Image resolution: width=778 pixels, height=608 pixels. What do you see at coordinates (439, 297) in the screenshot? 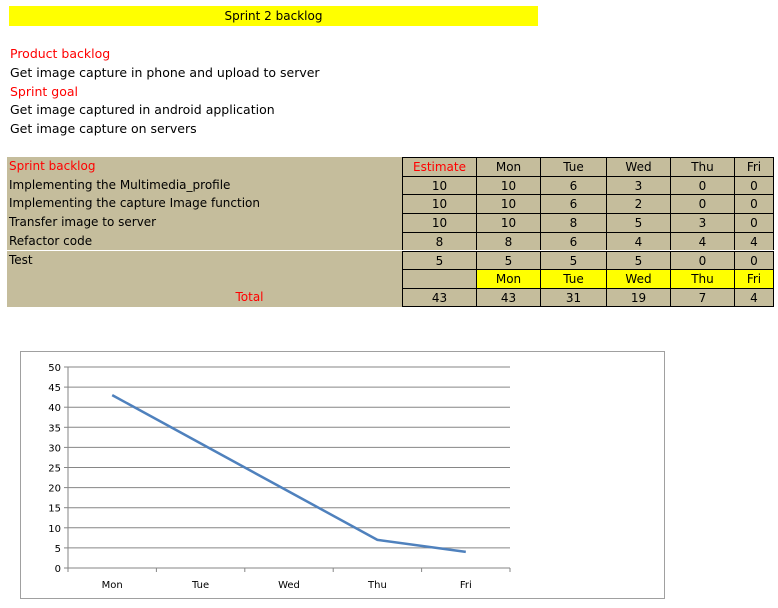
I see `total-estimate: 43` at bounding box center [439, 297].